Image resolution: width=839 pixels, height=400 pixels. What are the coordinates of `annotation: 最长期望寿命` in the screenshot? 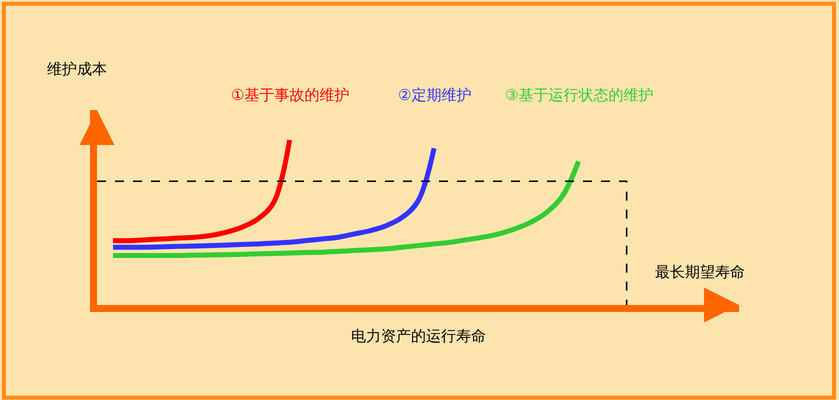 It's located at (700, 272).